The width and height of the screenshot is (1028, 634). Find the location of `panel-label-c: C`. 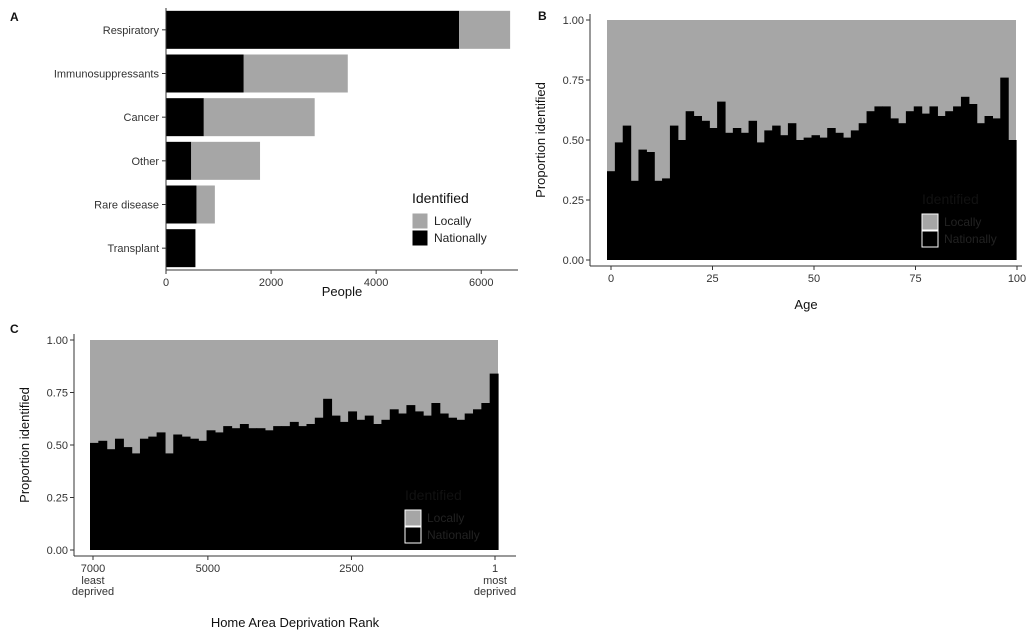

panel-label-c: C is located at coordinates (14, 329).